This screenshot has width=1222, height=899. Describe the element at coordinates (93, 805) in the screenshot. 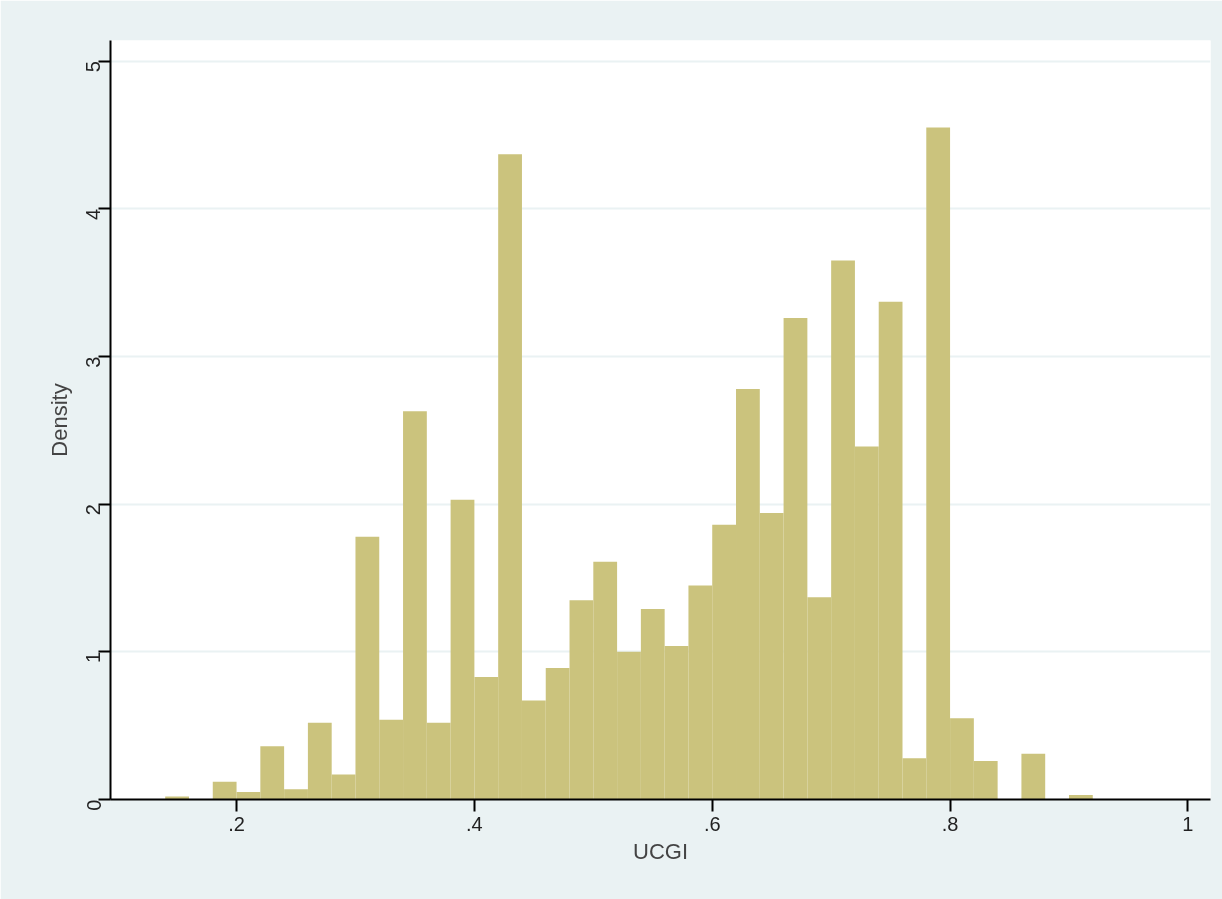

I see `y-tick-label: 0` at that location.